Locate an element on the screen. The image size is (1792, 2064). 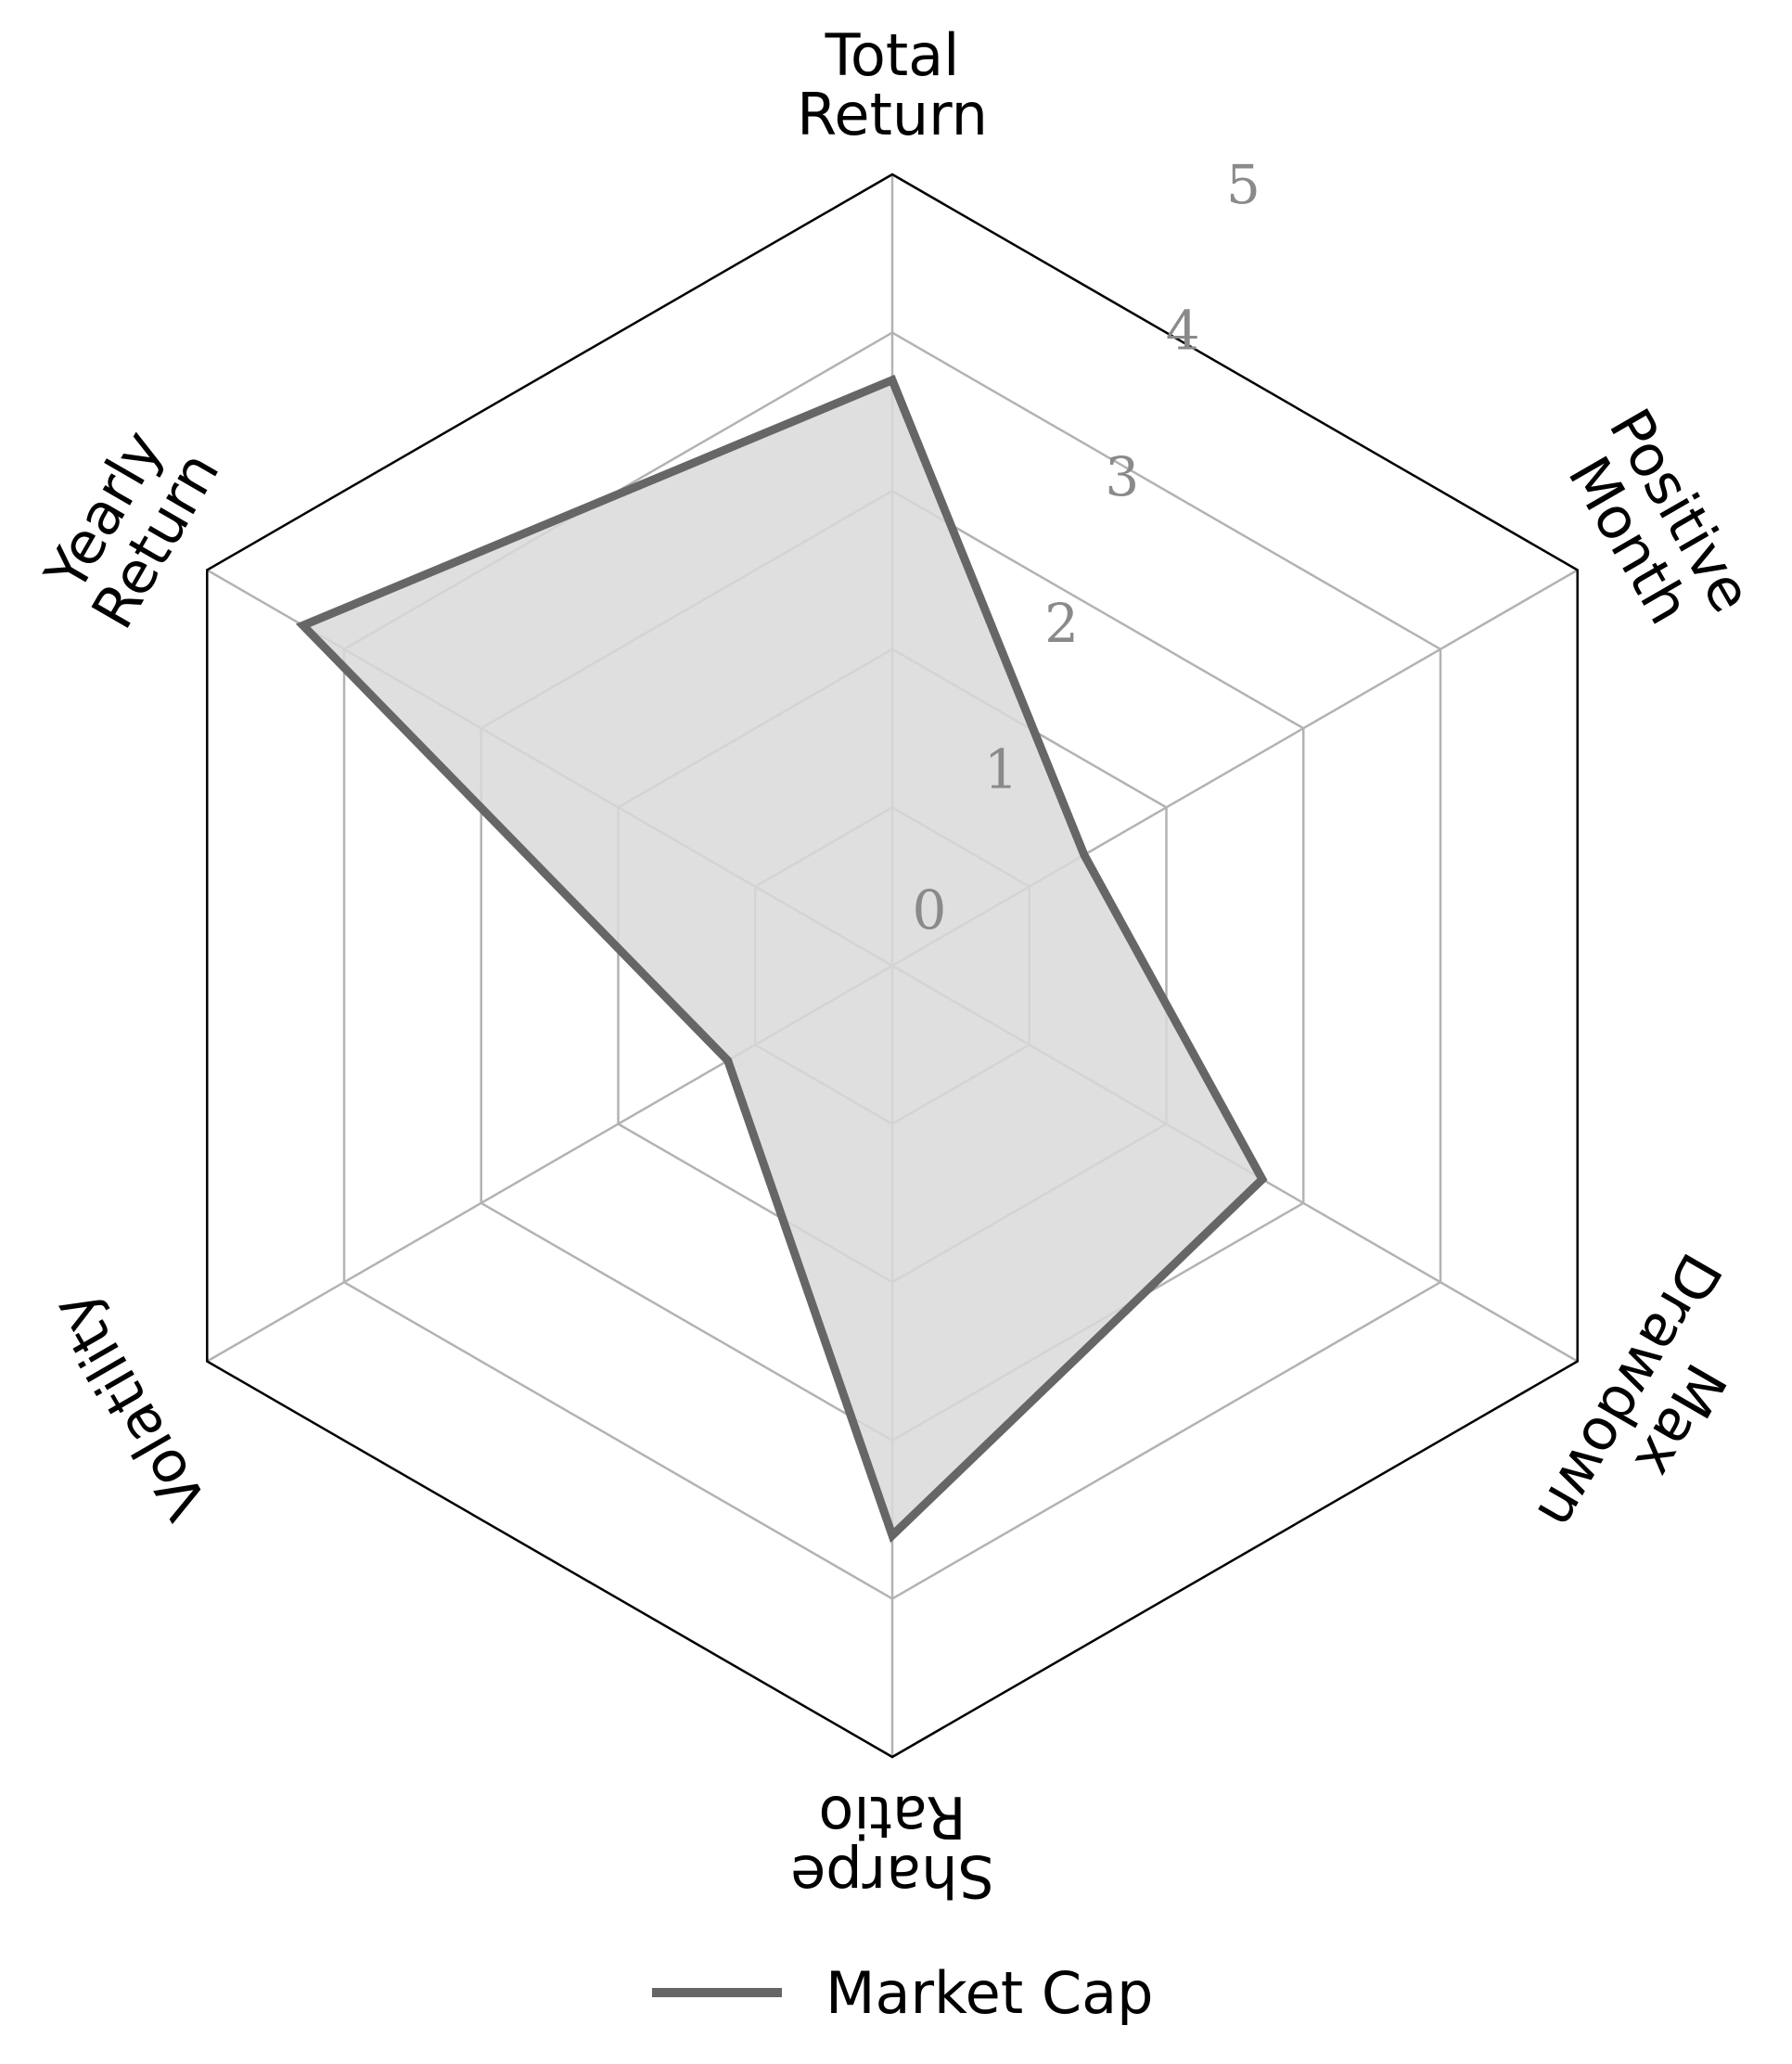
axis-label-line-0-0: Total is located at coordinates (892, 55).